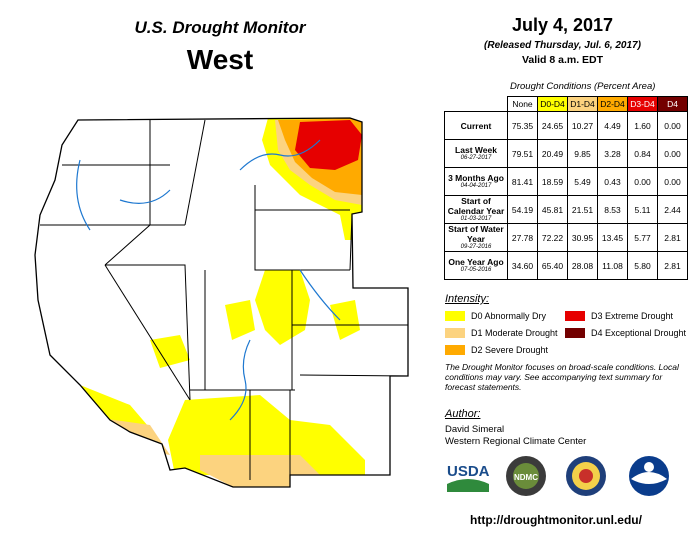  What do you see at coordinates (582, 265) in the screenshot?
I see `table-cell: 28.08` at bounding box center [582, 265].